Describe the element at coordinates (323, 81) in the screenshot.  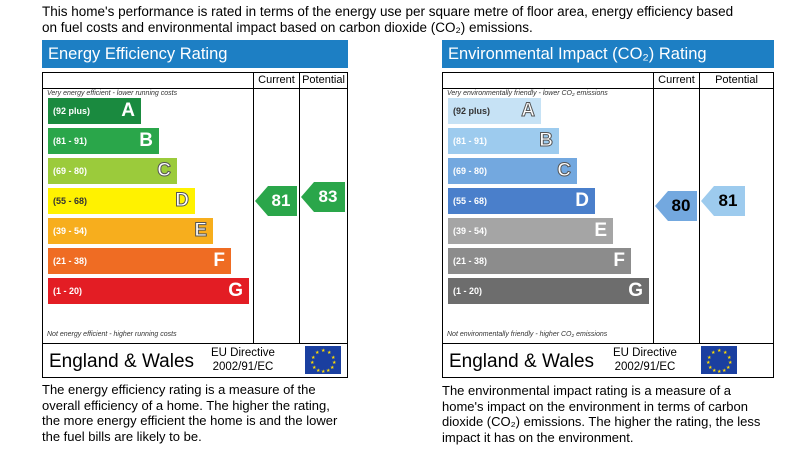
I see `energy-potential-header: Potential` at that location.